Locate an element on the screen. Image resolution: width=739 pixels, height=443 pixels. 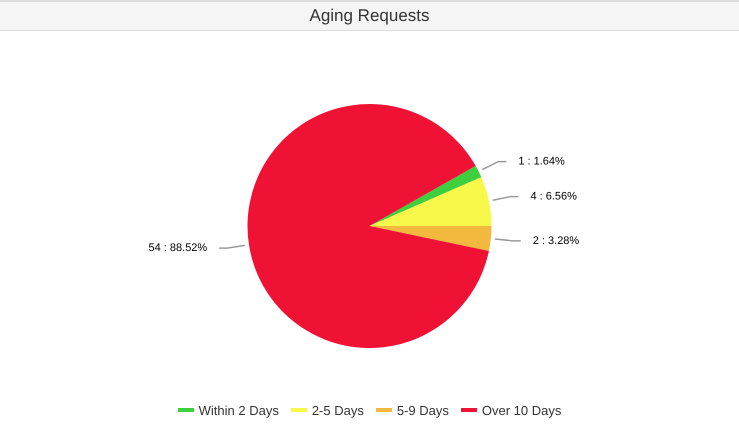
legend-label: Within 2 Days is located at coordinates (238, 410).